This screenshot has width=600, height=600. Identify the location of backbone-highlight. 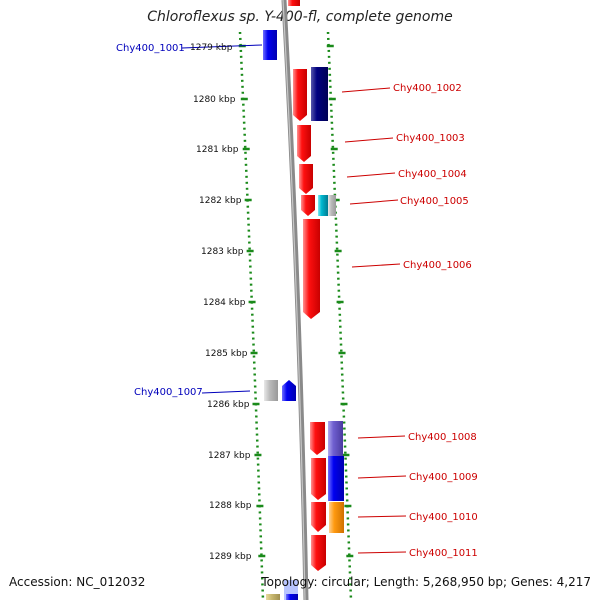
(294, 300).